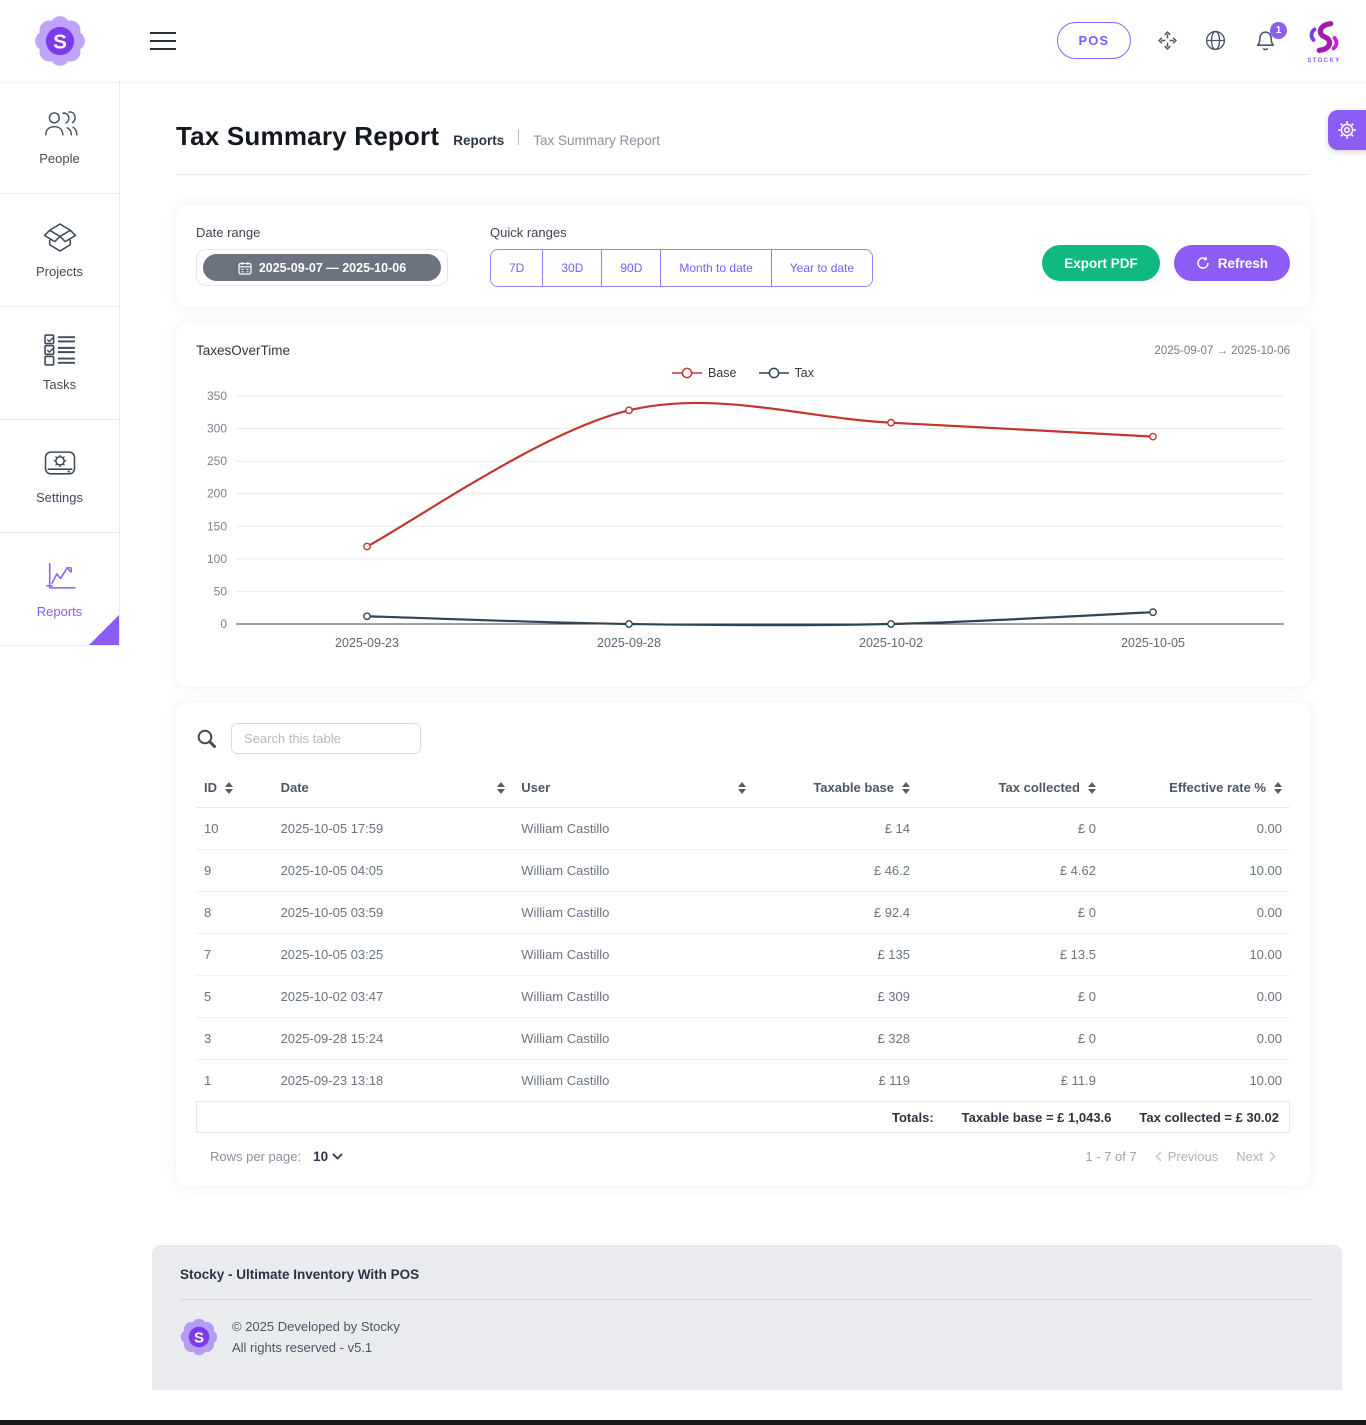  I want to click on rows-per-page-select: 10, so click(328, 1156).